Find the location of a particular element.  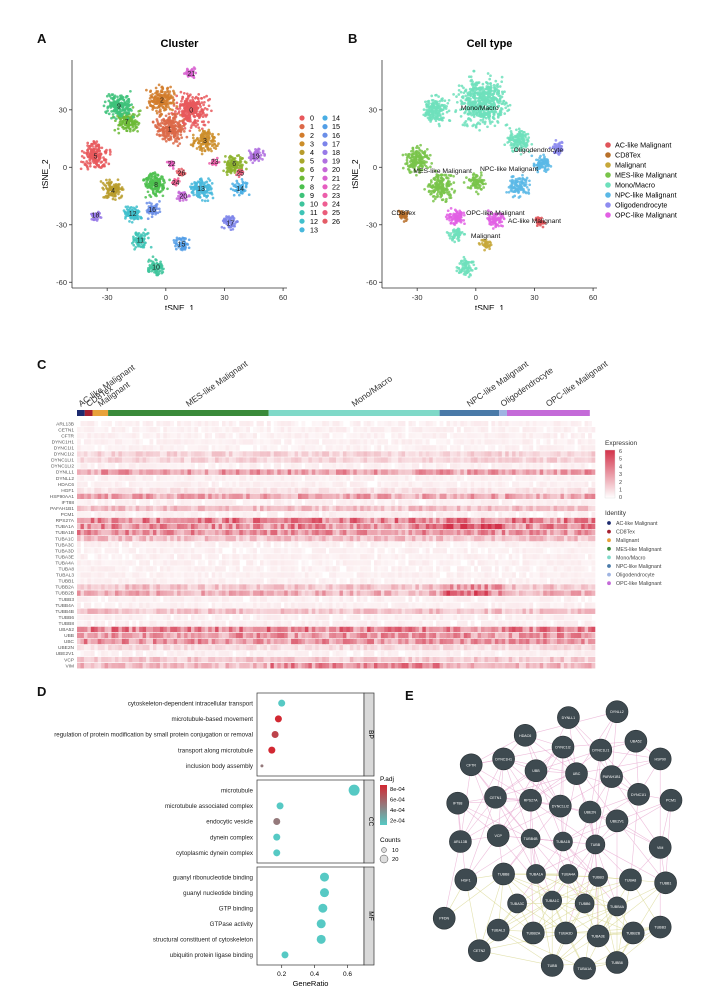

legend-label: 0 is located at coordinates (312, 118).